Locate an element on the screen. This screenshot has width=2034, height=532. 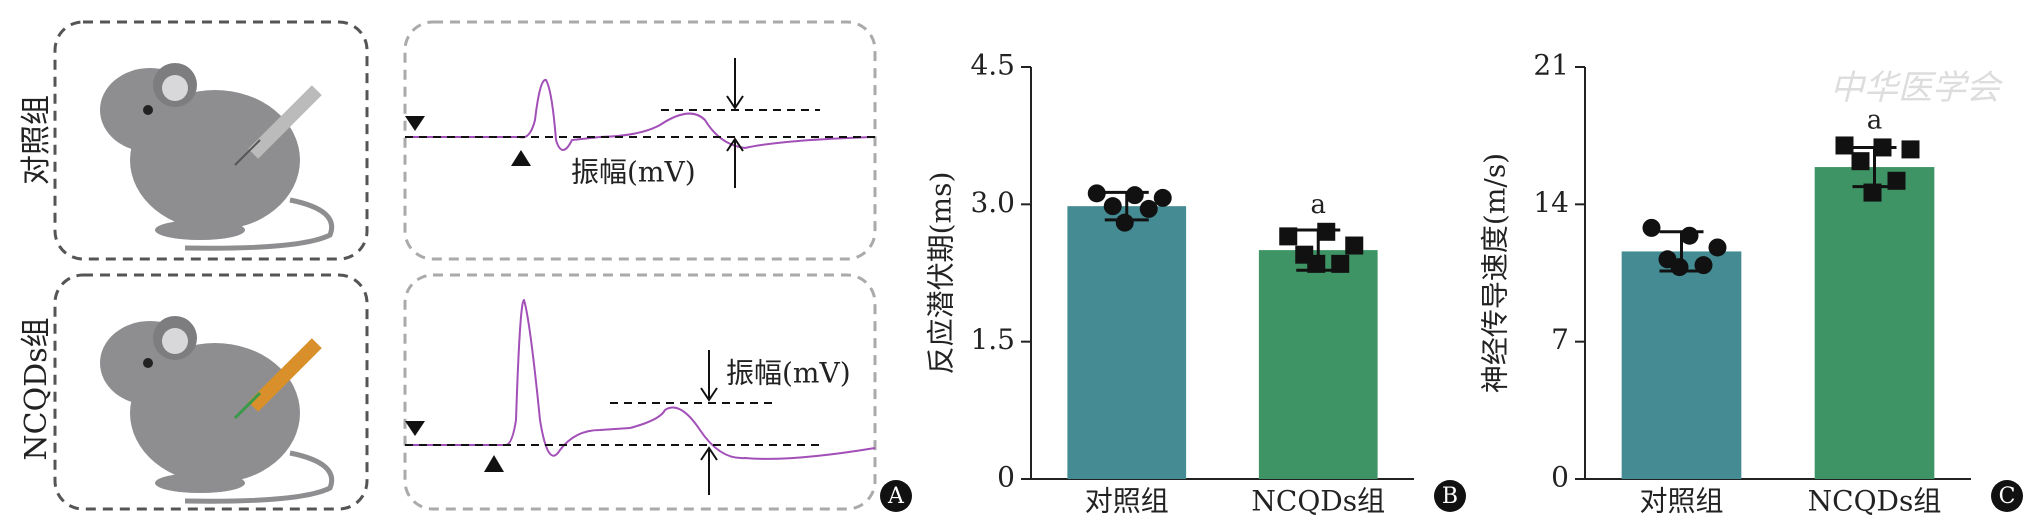
y-tick-label: 4.5 is located at coordinates (992, 65).